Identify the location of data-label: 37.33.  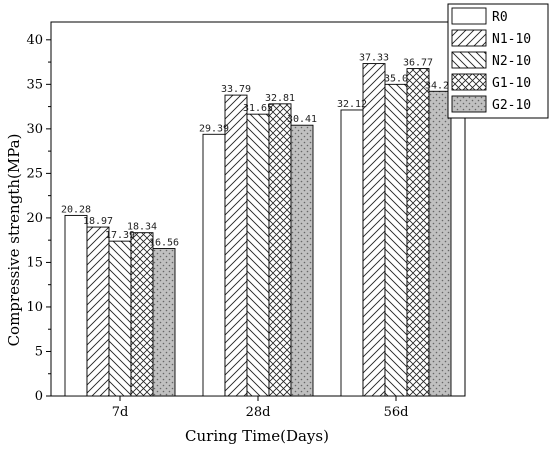
(374, 58).